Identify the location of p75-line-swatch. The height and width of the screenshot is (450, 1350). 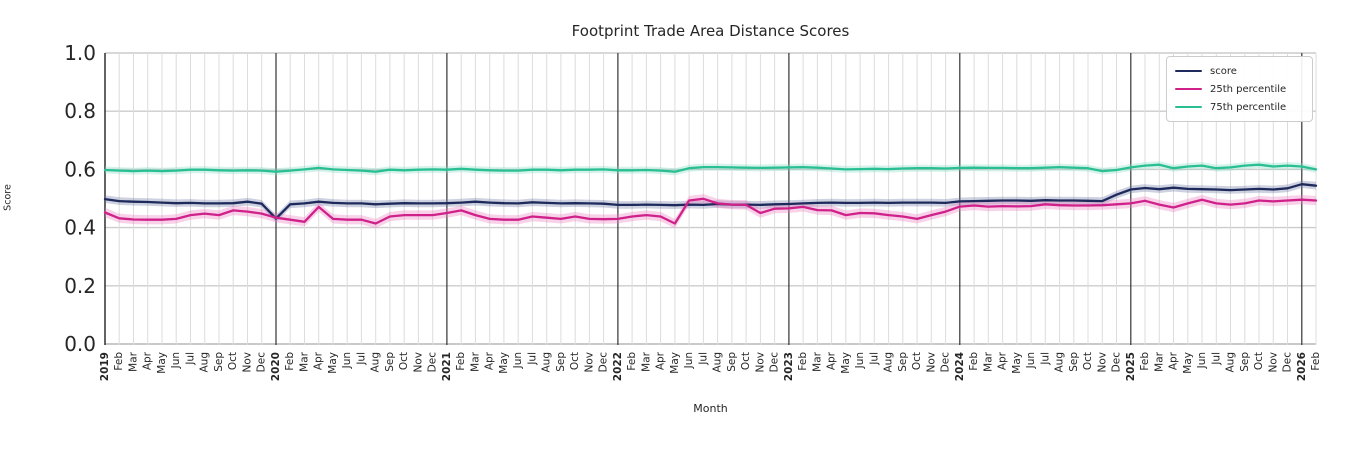
(1188, 107).